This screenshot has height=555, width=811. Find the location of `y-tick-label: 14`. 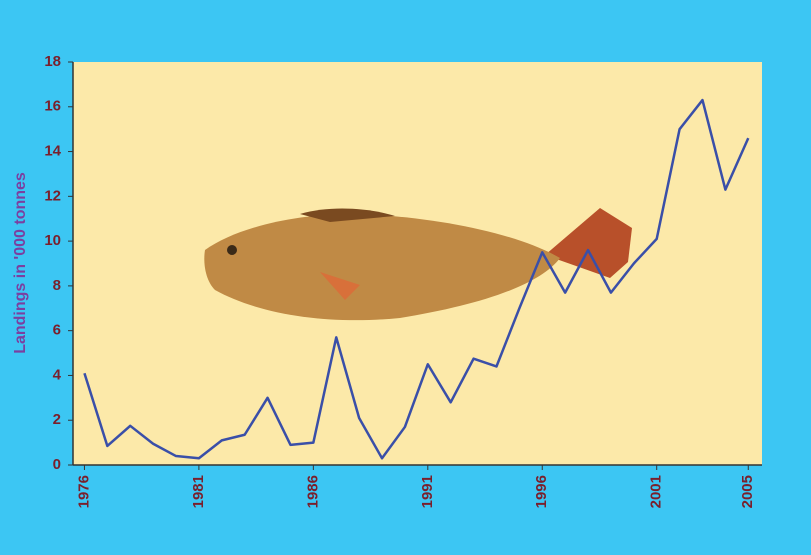

y-tick-label: 14 is located at coordinates (52, 151).